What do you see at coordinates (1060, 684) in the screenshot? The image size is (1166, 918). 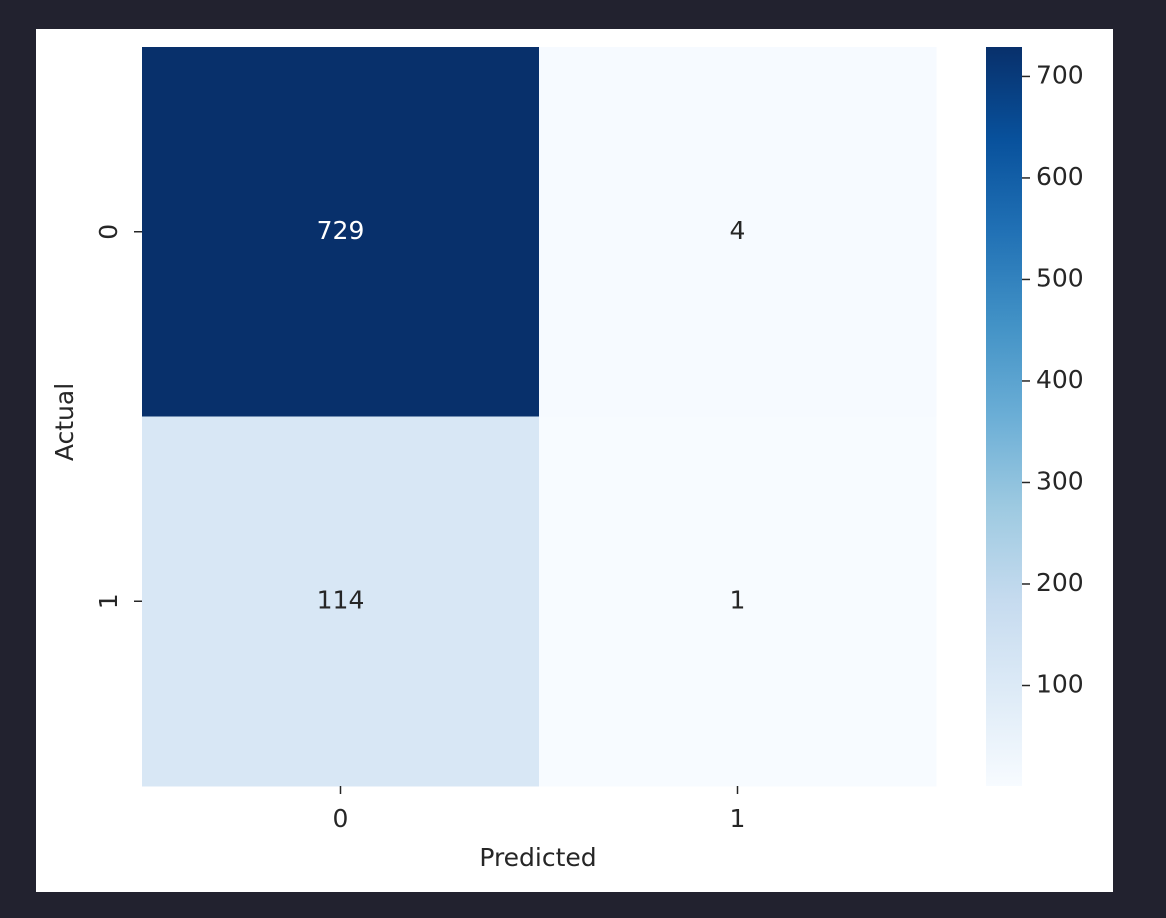 I see `colorbar-tick-label: 100` at bounding box center [1060, 684].